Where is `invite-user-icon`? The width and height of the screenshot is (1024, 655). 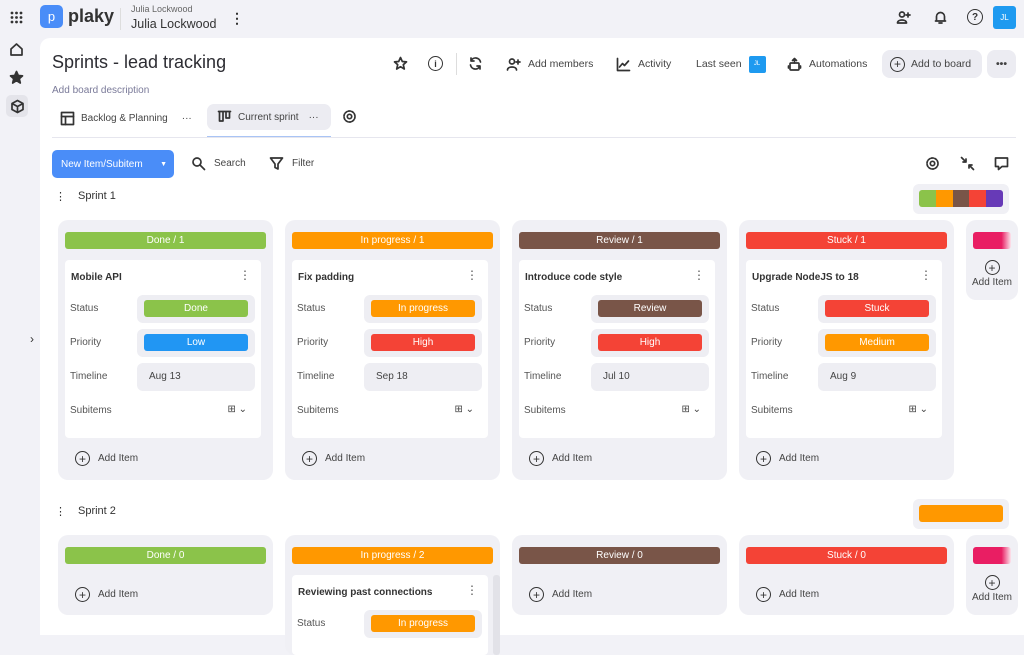
invite-user-icon is located at coordinates (903, 17).